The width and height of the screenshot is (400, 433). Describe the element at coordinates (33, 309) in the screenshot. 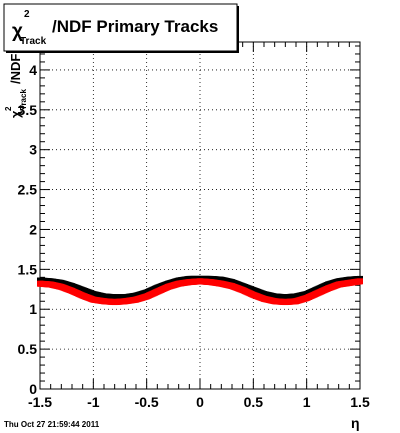

I see `y-tick-label: 1` at that location.